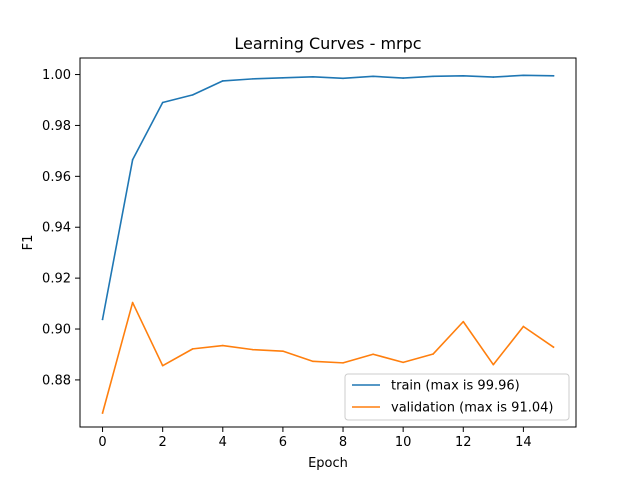 This screenshot has width=640, height=480. Describe the element at coordinates (463, 442) in the screenshot. I see `x-tick-label: 12` at that location.